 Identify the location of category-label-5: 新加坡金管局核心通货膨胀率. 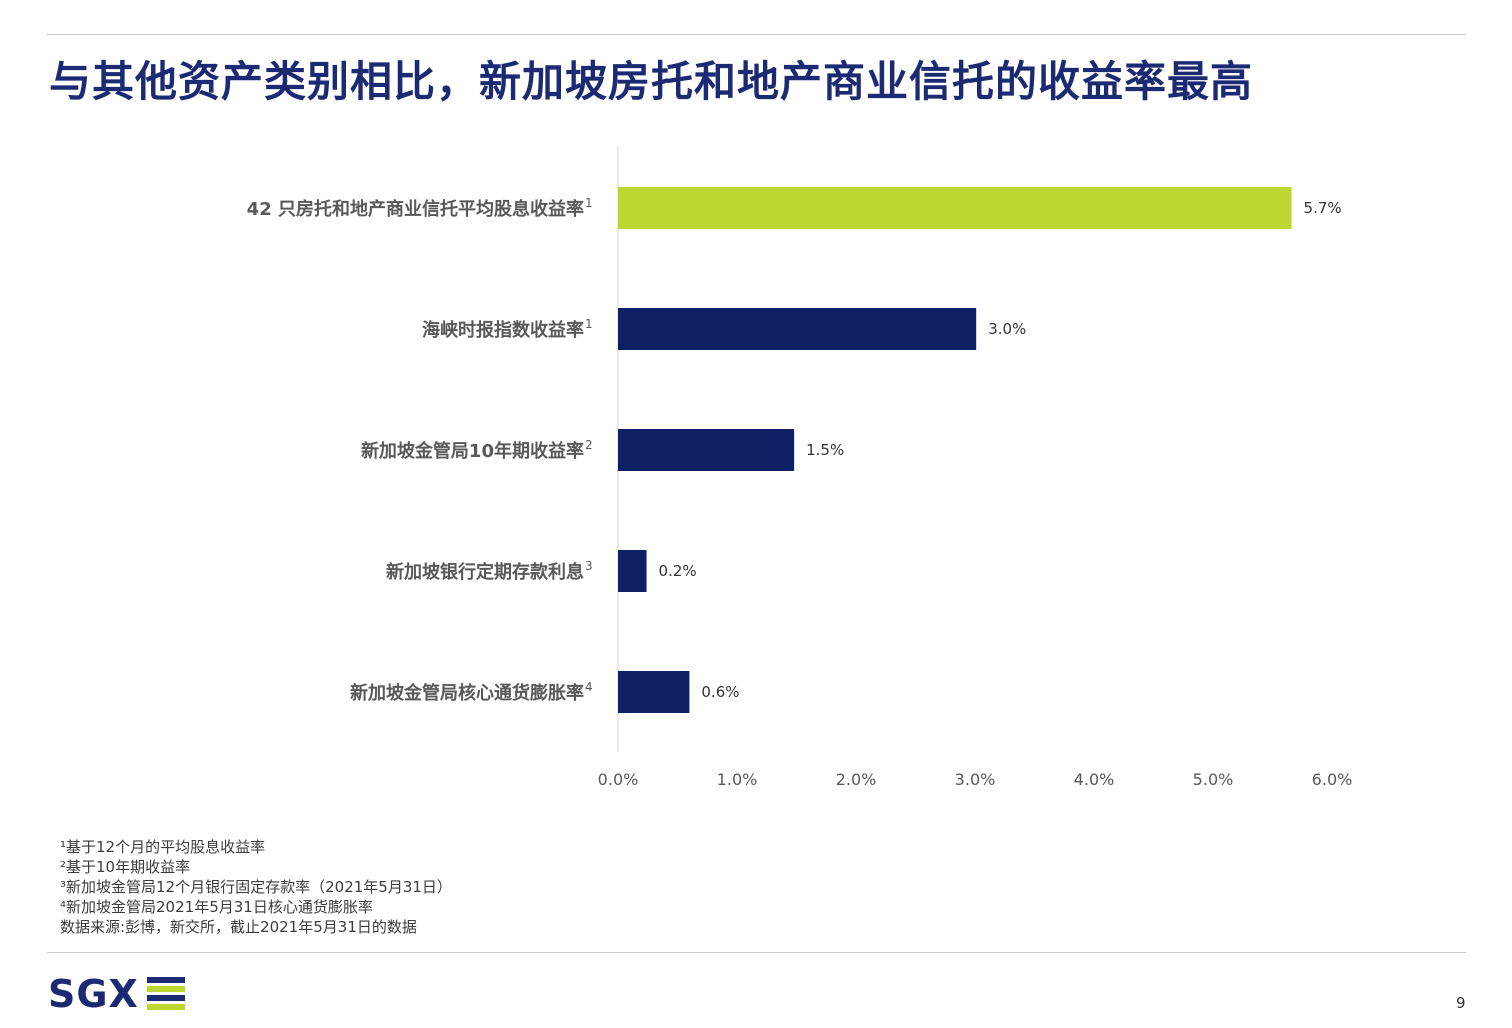
(467, 693).